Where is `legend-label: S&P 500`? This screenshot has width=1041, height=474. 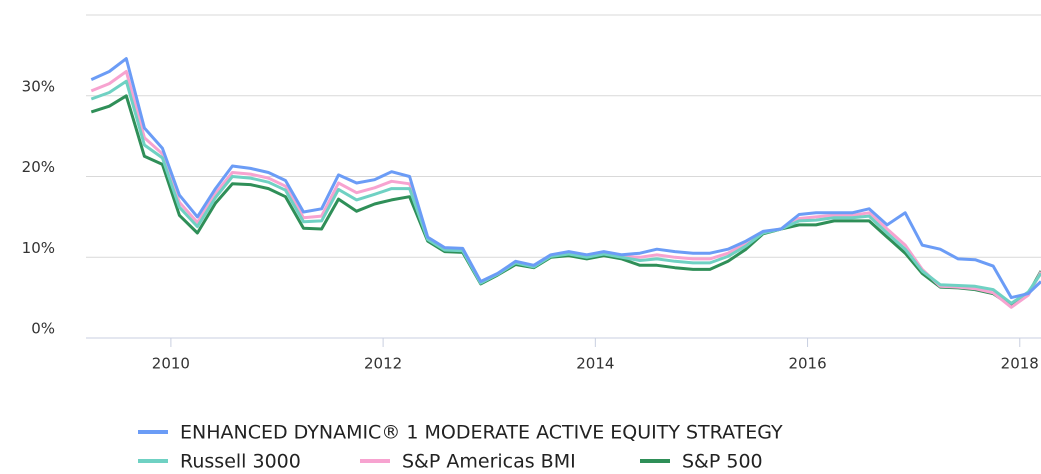
legend-label: S&P 500 is located at coordinates (722, 462).